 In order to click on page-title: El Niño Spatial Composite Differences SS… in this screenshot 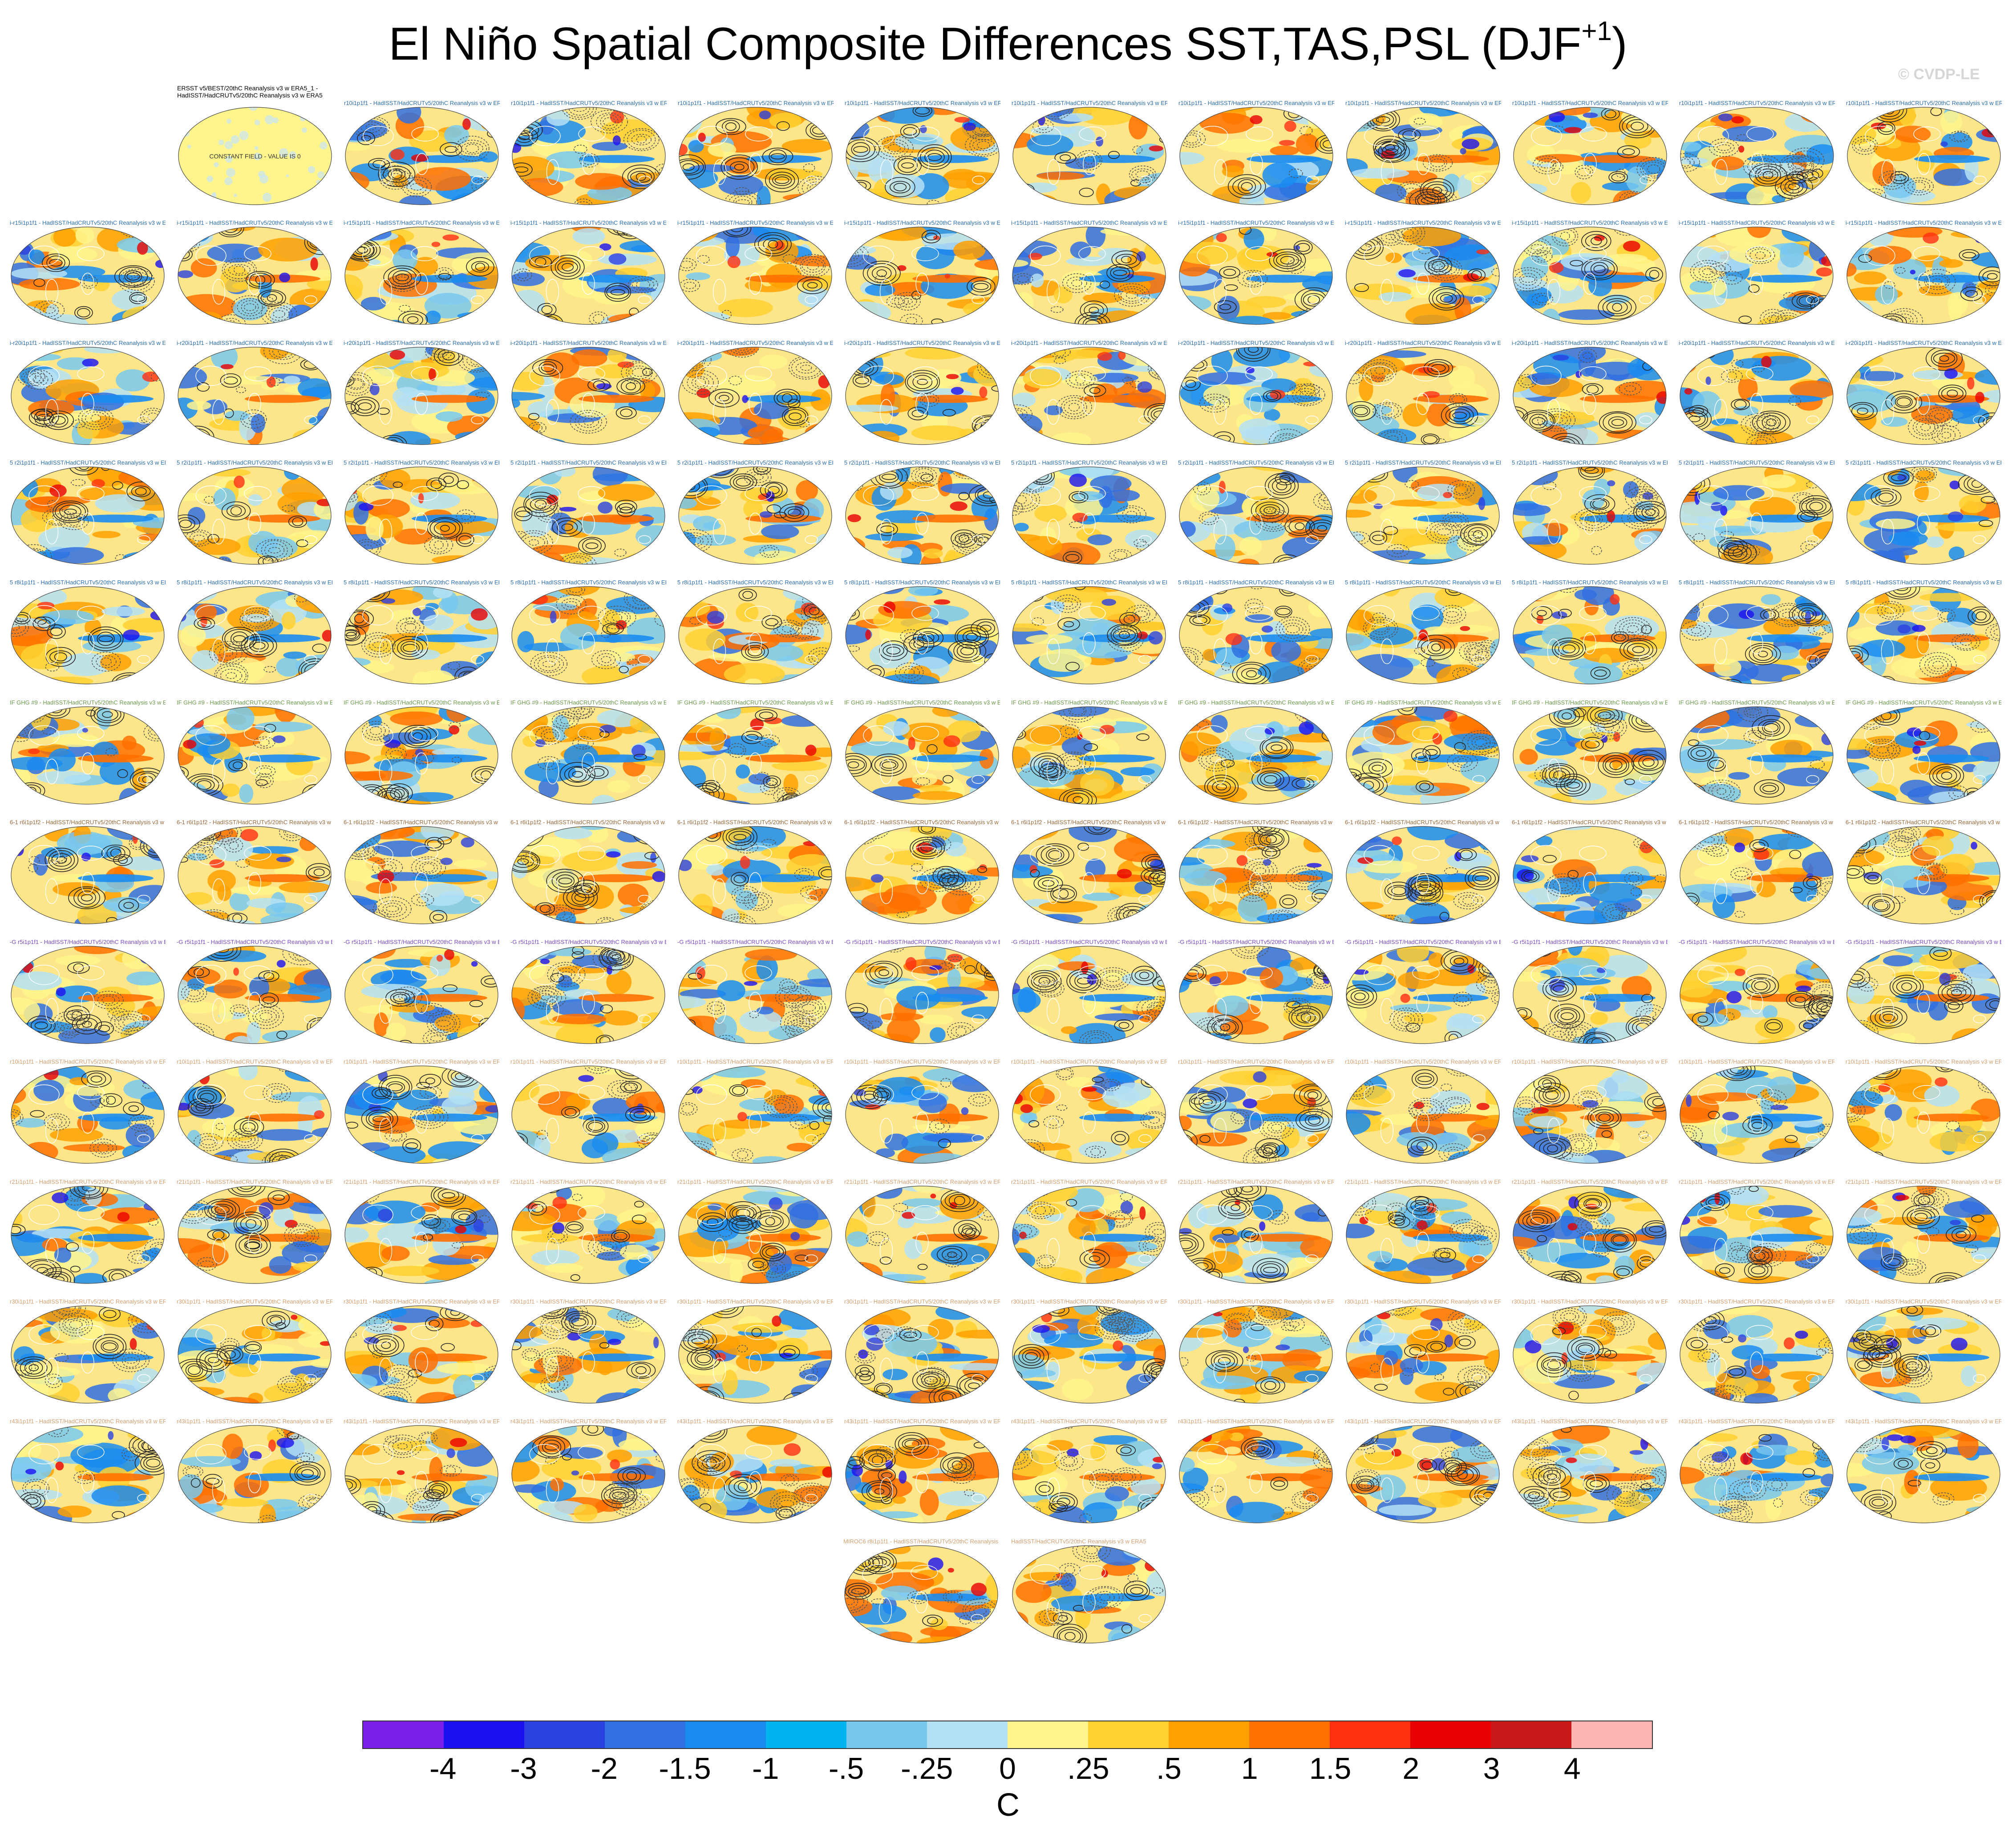, I will do `click(1008, 43)`.